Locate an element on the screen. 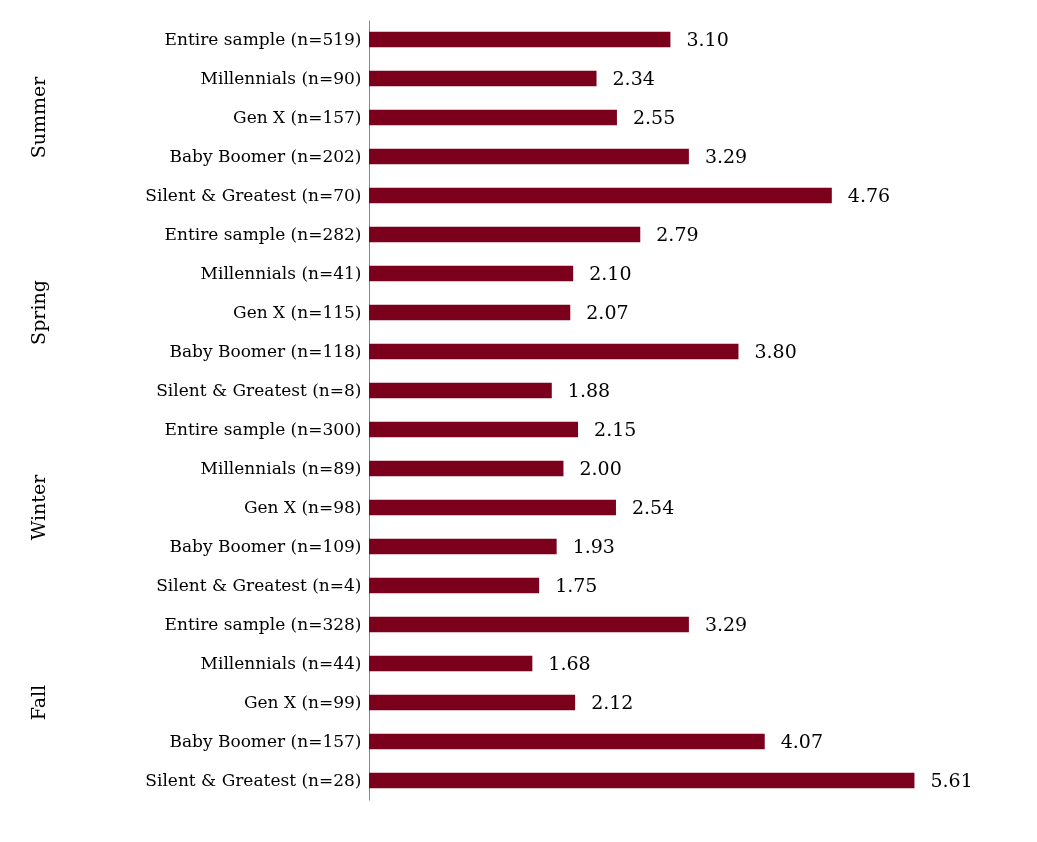  data-label: 1.68 is located at coordinates (569, 662).